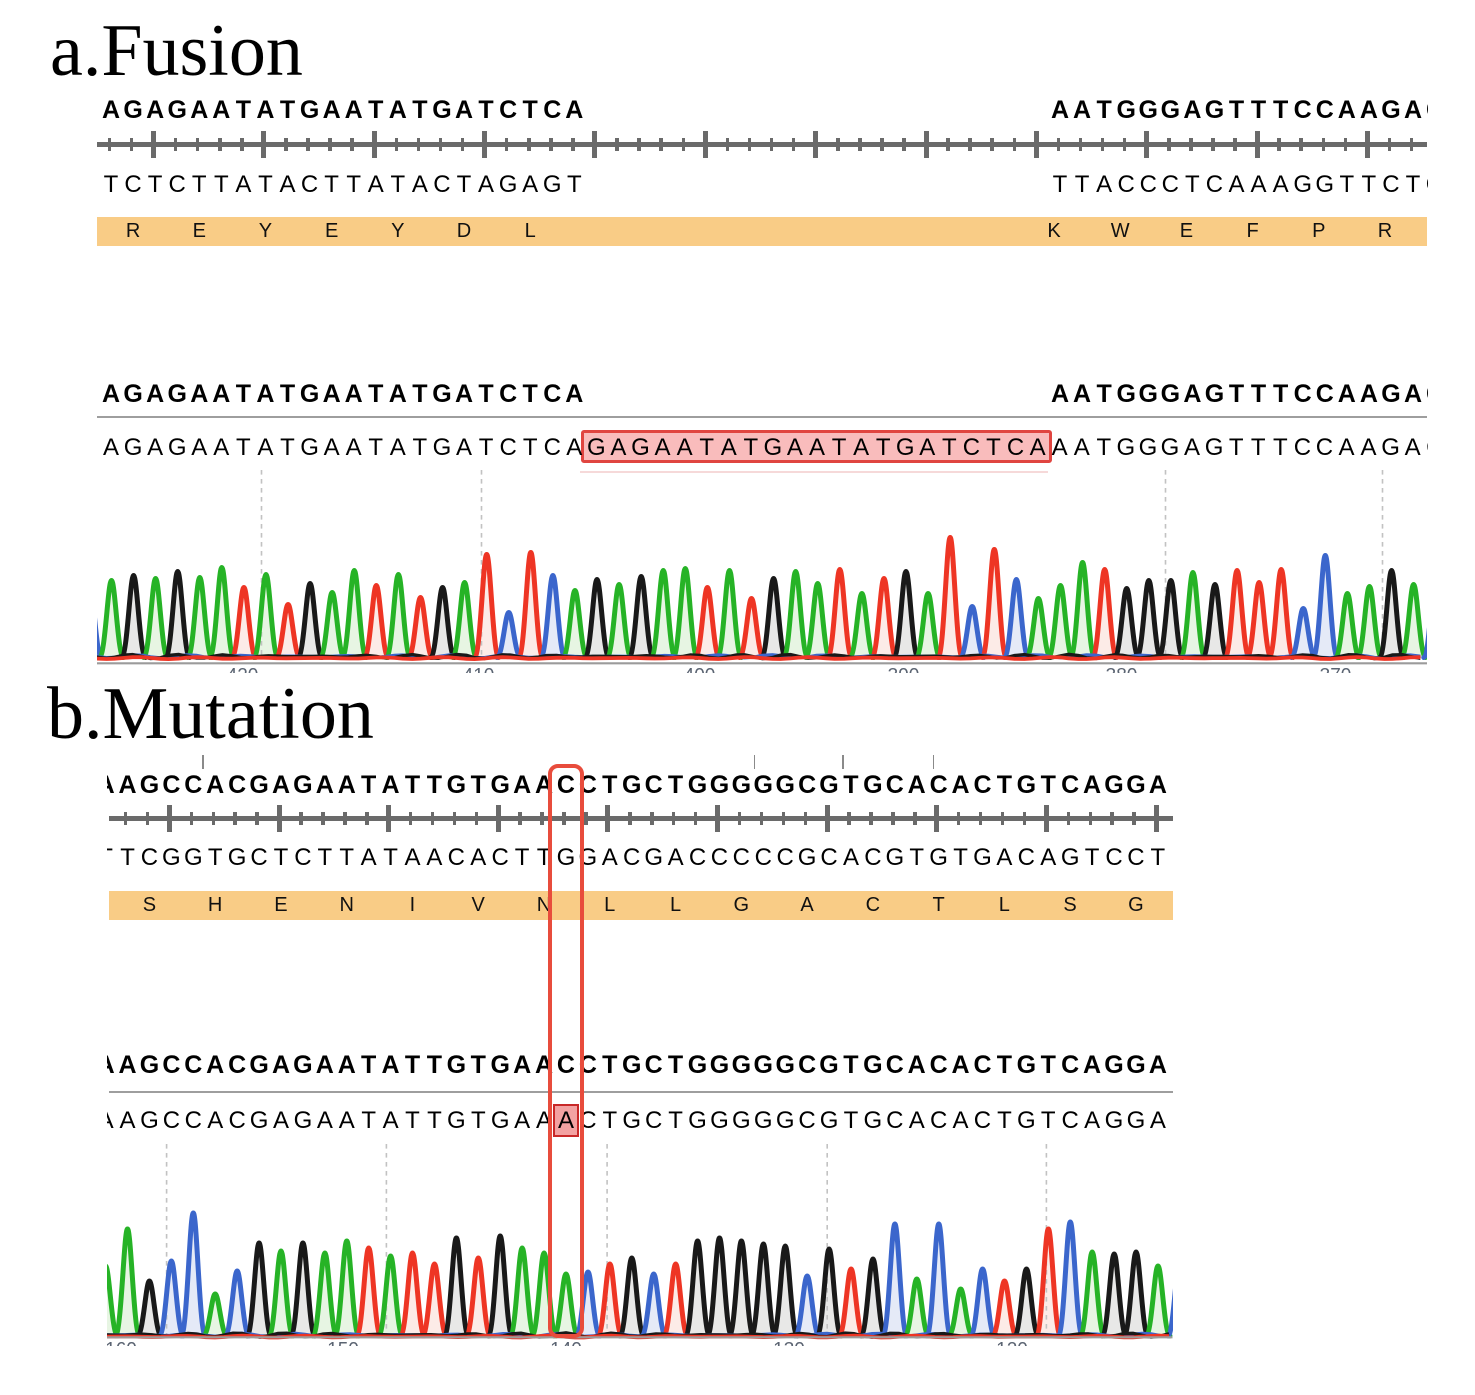  What do you see at coordinates (1012, 1343) in the screenshot?
I see `svg-text: 120` at bounding box center [1012, 1343].